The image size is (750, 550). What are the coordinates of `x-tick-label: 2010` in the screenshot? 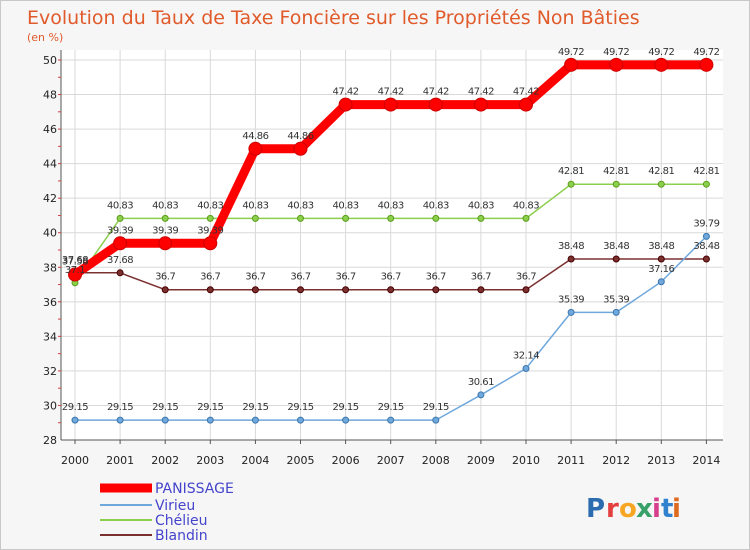 It's located at (526, 460).